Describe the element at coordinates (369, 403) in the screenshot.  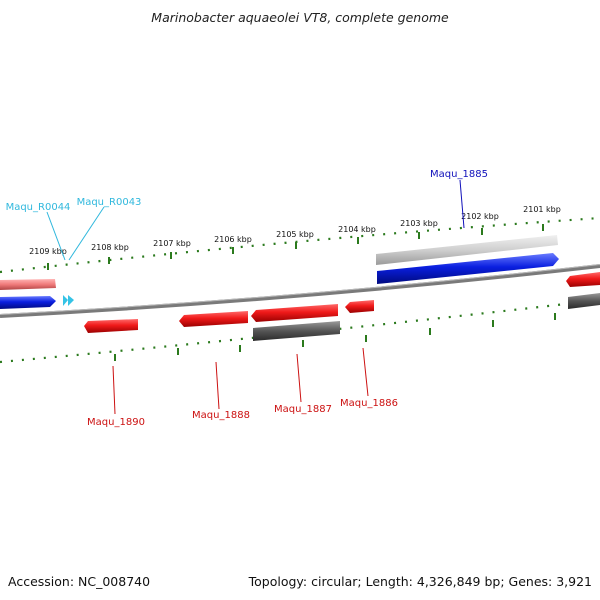
I see `label-maqu_1886: Maqu_1886` at that location.